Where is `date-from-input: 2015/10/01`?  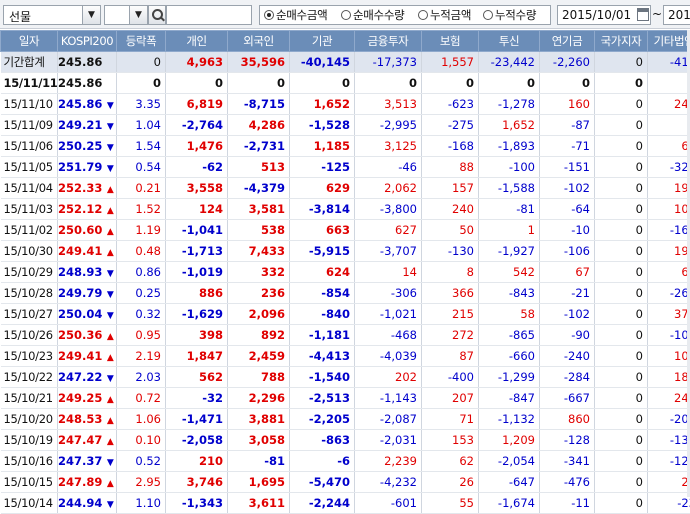 date-from-input: 2015/10/01 is located at coordinates (604, 15).